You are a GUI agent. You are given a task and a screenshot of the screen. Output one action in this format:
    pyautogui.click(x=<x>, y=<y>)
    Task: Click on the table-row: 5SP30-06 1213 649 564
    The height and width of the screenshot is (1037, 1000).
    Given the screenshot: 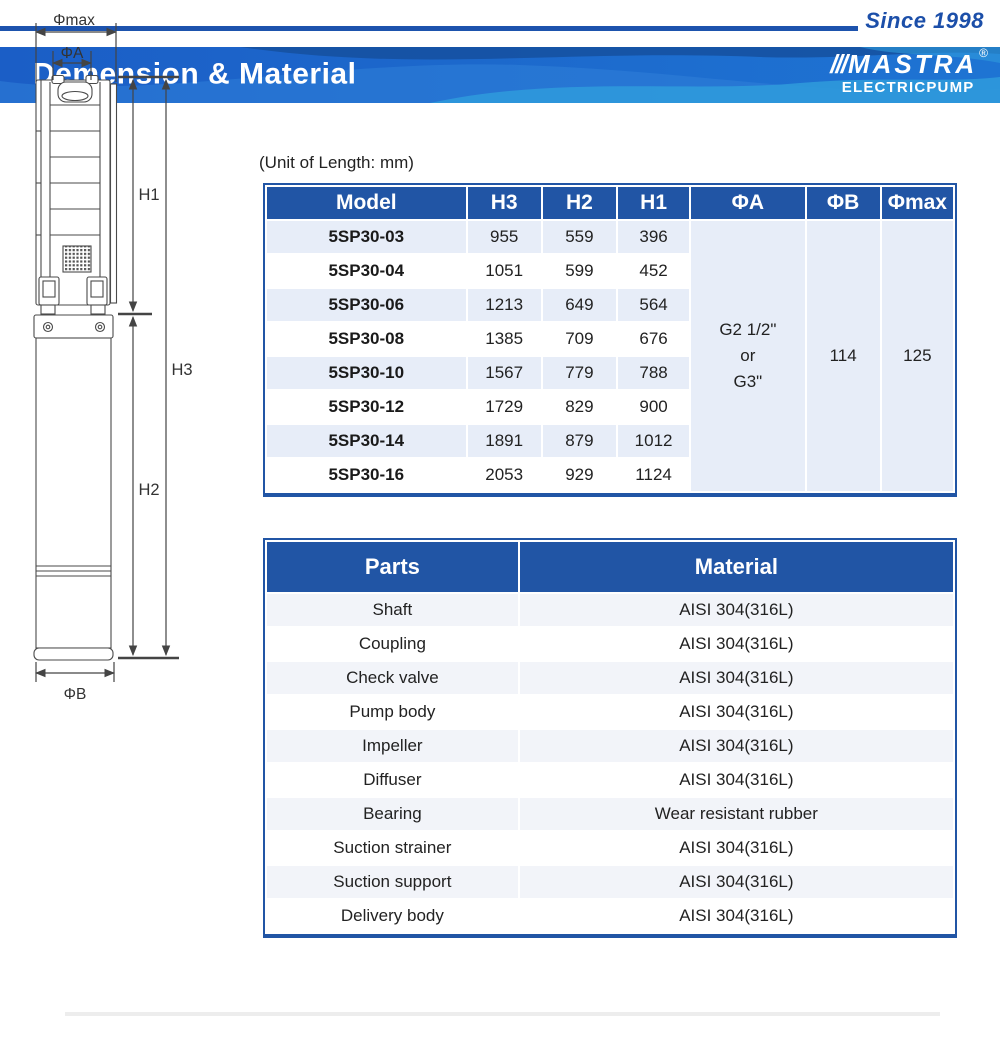 What is the action you would take?
    pyautogui.click(x=609, y=305)
    